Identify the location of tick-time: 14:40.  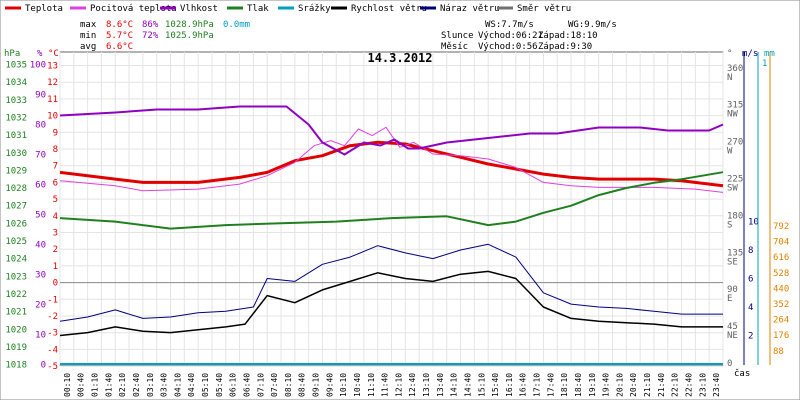
(467, 385).